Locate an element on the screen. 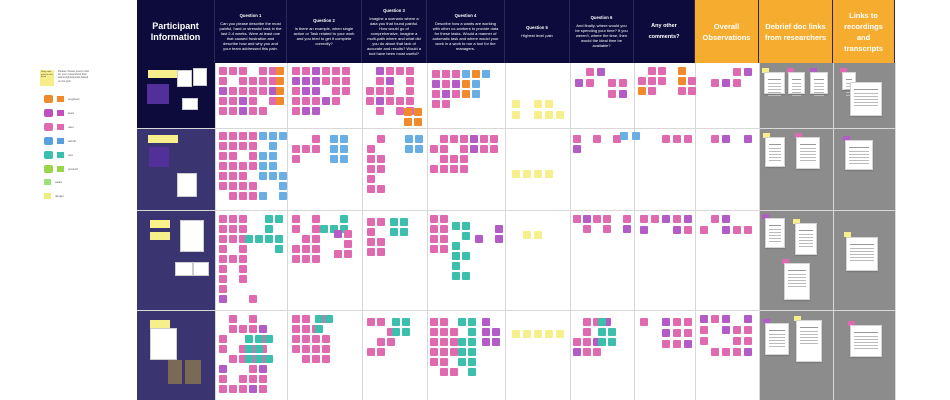  participant-photo is located at coordinates (193, 372).